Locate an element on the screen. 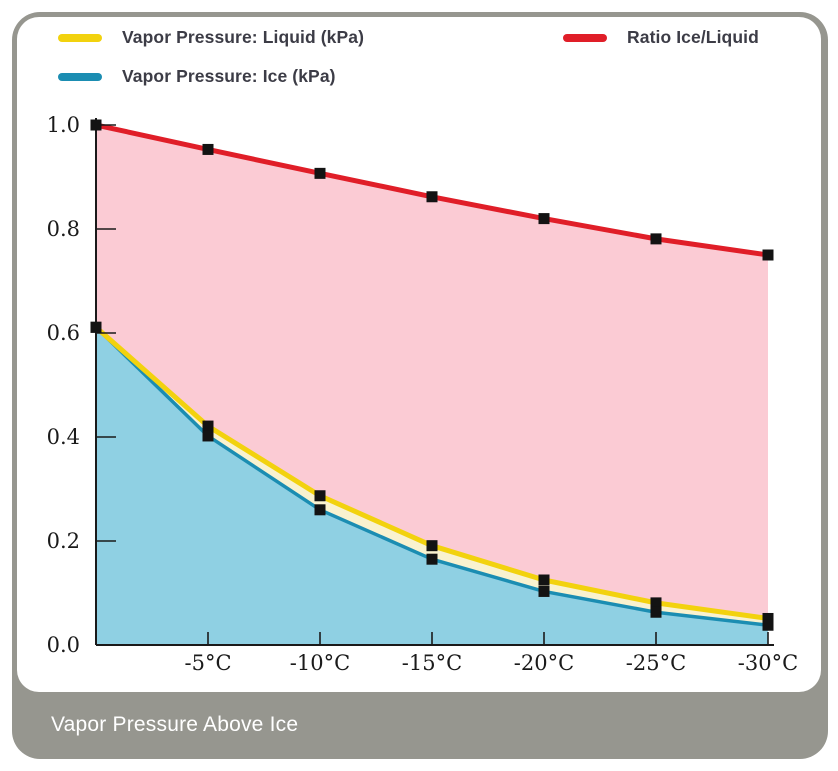 The image size is (838, 771). y-tick-label: 0.6 is located at coordinates (63, 333).